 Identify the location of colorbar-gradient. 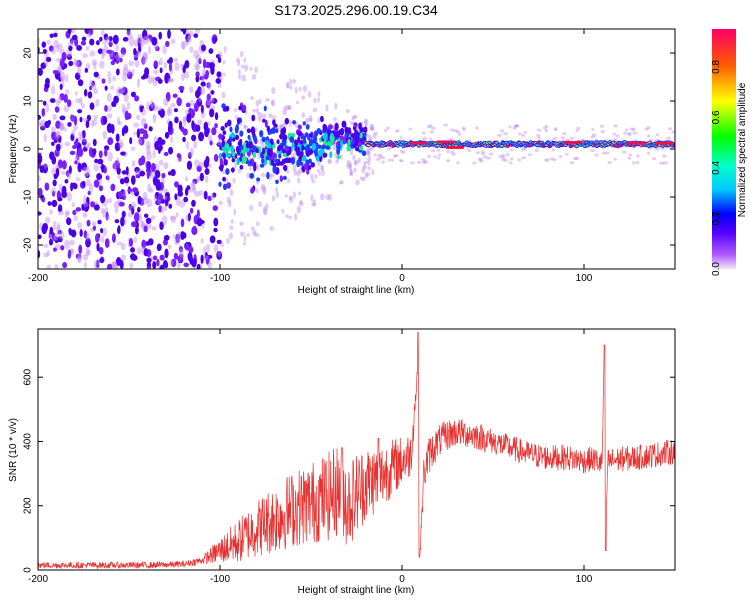
(724, 149).